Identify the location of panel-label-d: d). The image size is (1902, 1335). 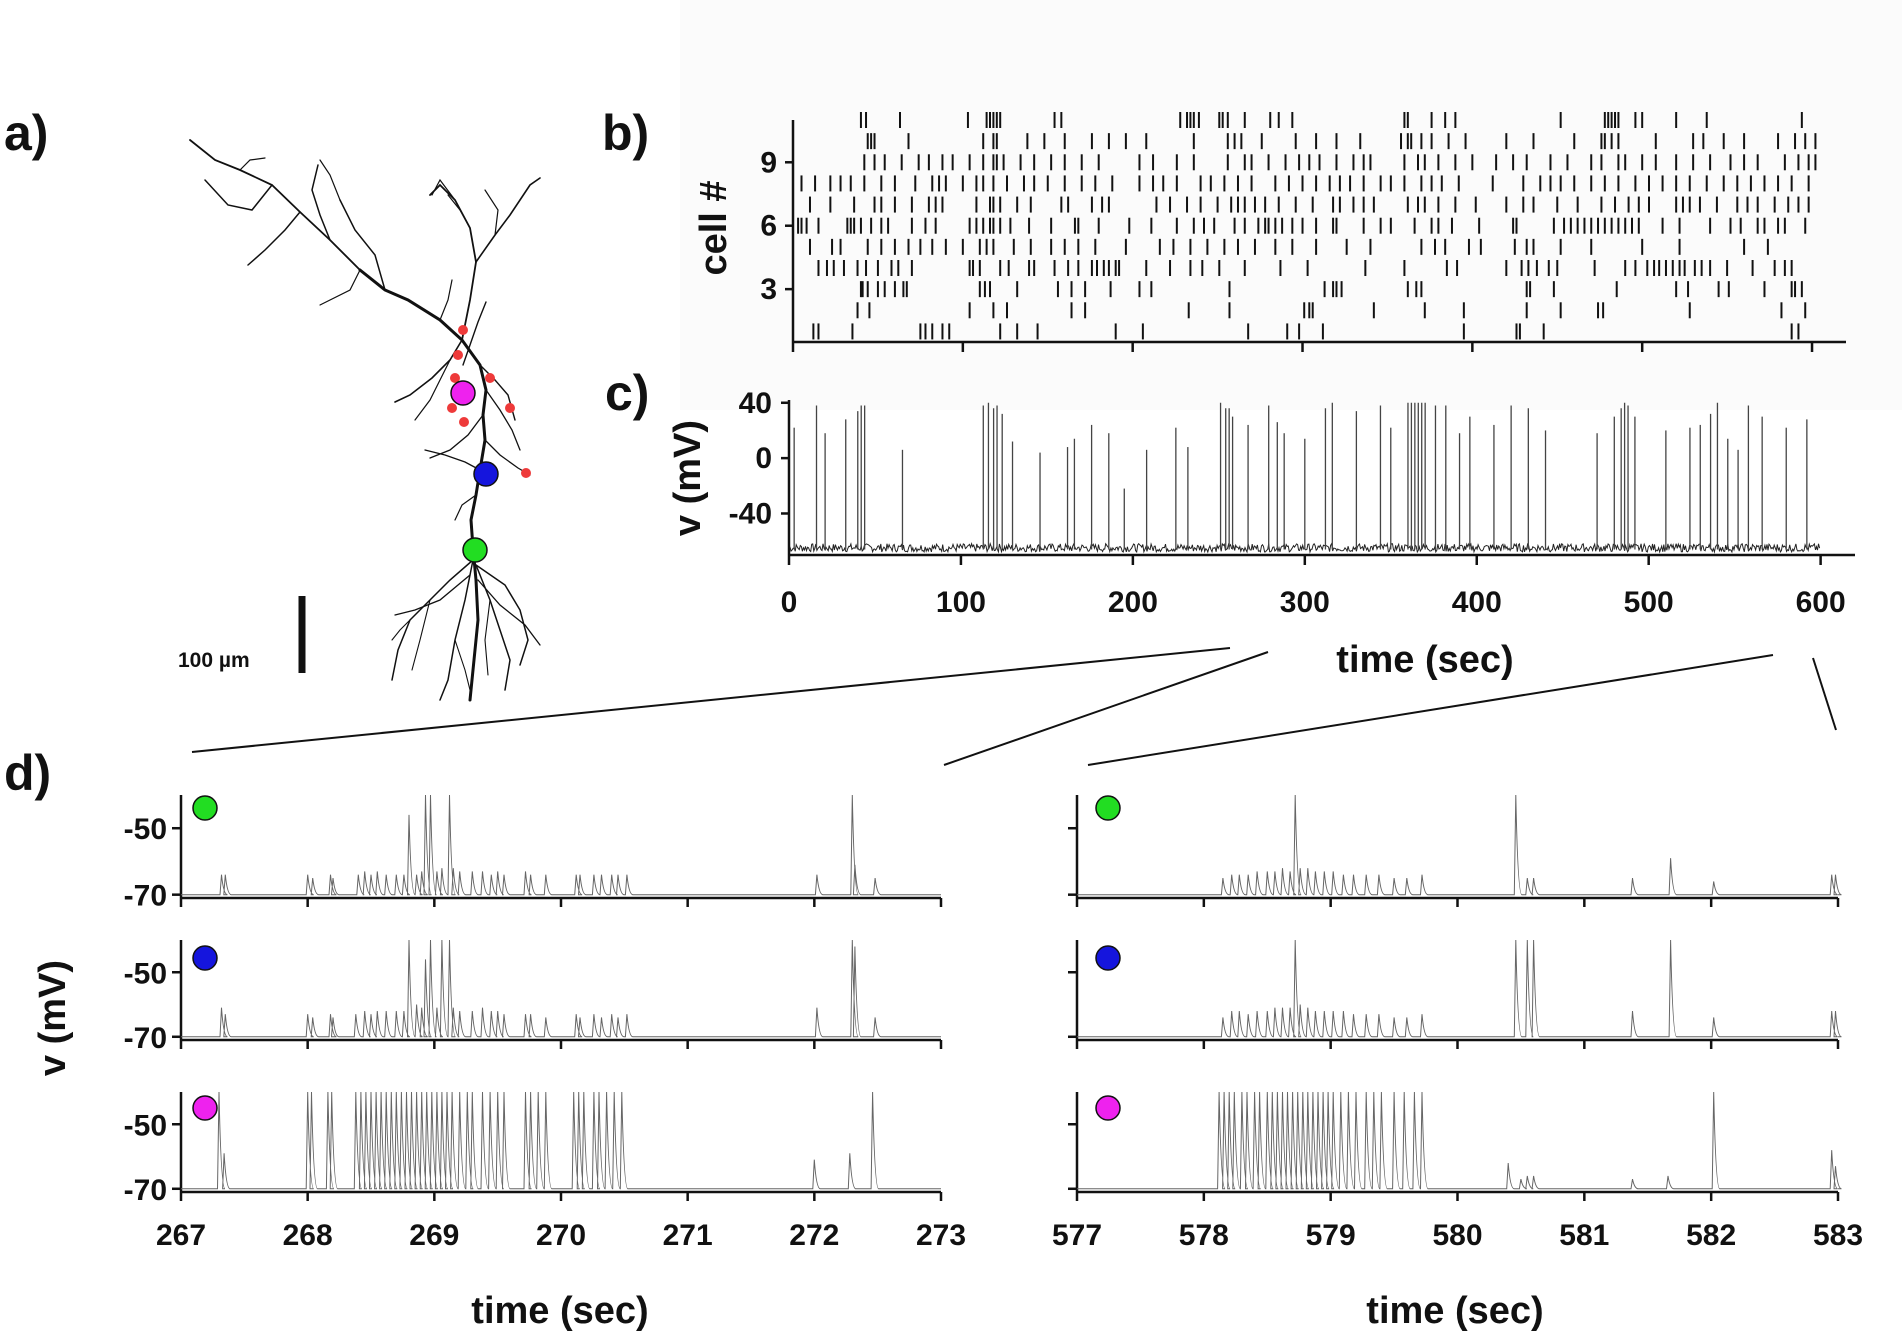
(27, 773).